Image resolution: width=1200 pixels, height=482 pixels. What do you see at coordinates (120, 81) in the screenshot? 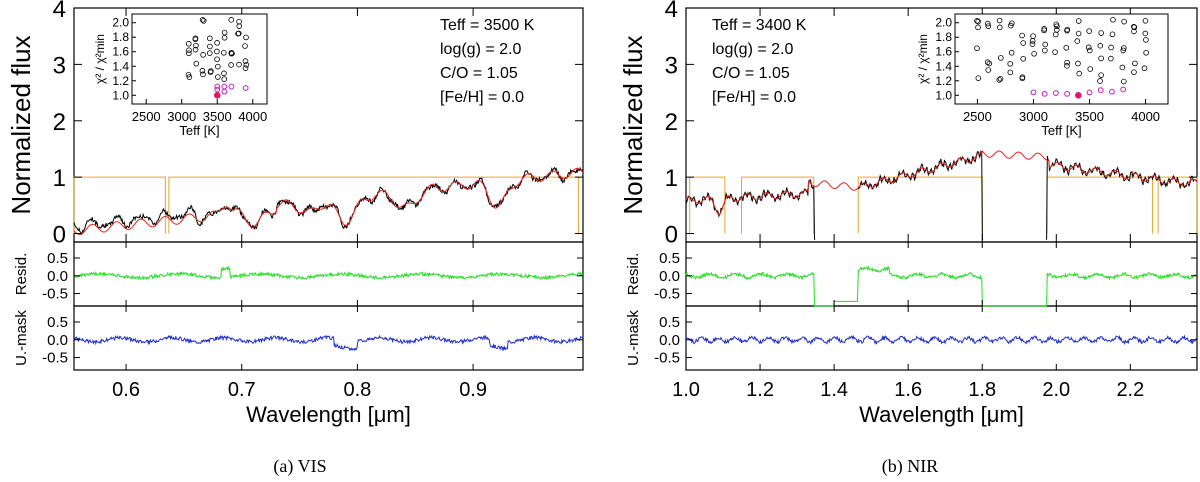
I see `inset-y-tick-label: 1.2` at bounding box center [120, 81].